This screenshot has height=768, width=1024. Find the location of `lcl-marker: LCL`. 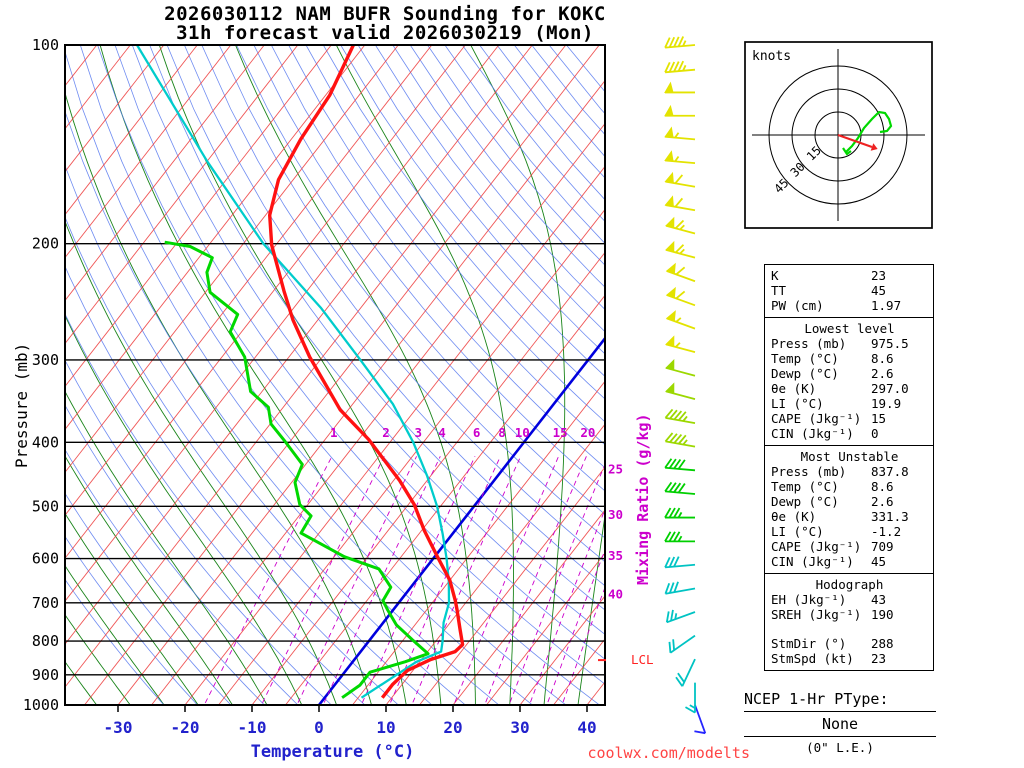

lcl-marker: LCL is located at coordinates (626, 659).